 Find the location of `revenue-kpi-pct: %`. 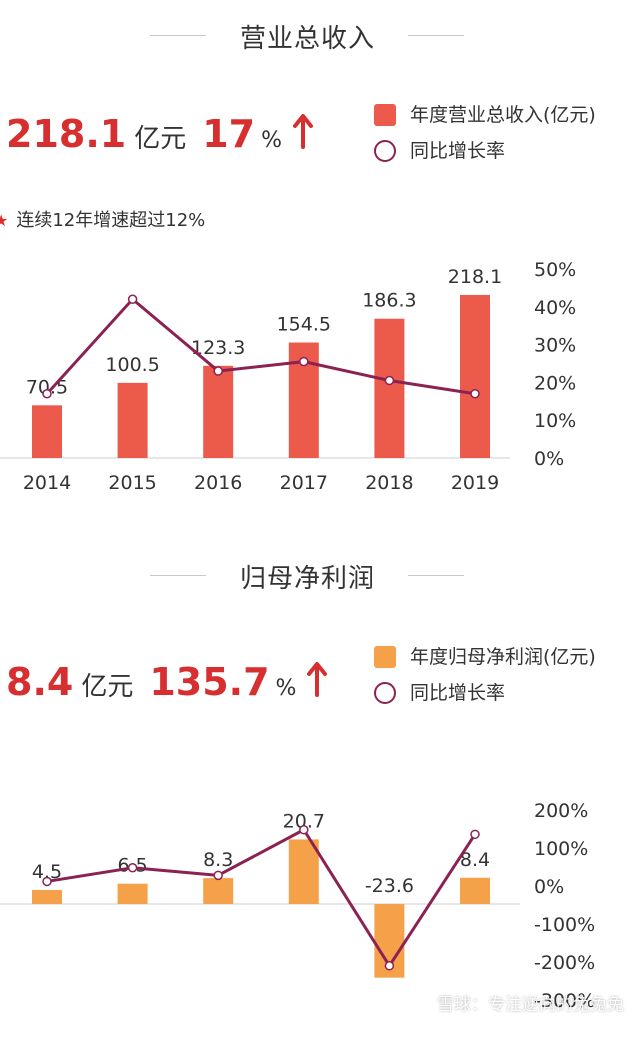

revenue-kpi-pct: % is located at coordinates (272, 140).